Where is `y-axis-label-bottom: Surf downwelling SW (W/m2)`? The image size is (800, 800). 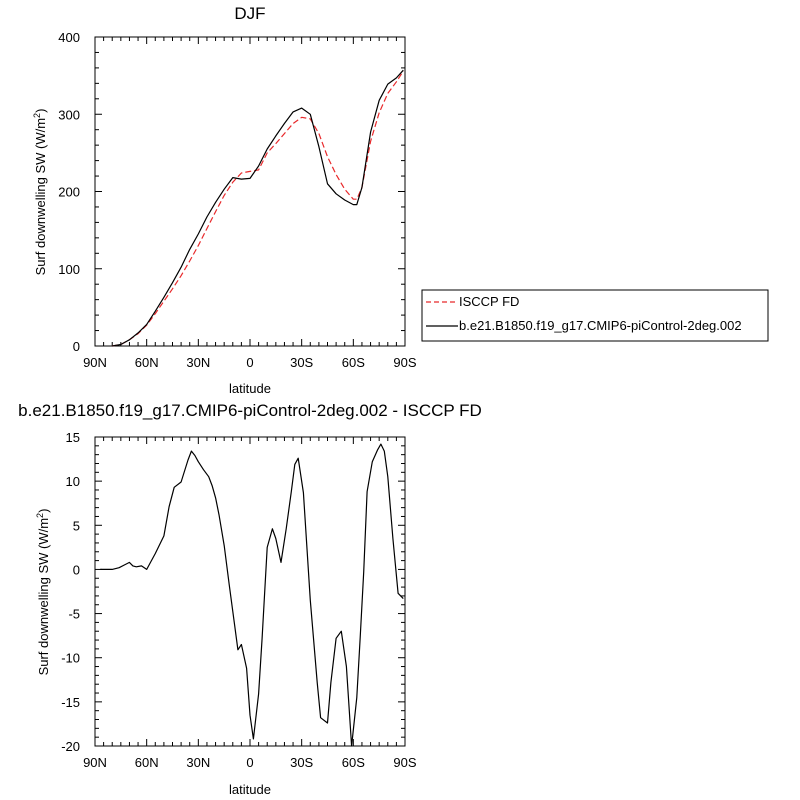 y-axis-label-bottom: Surf downwelling SW (W/m2) is located at coordinates (43, 592).